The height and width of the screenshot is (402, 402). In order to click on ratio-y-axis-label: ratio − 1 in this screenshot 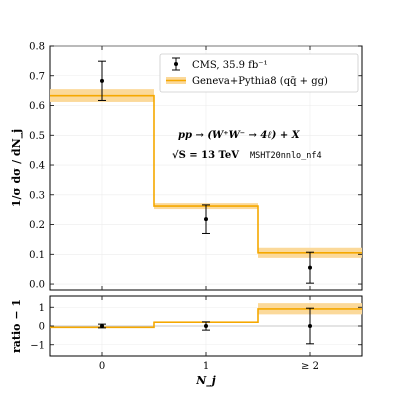, I will do `click(16, 326)`.